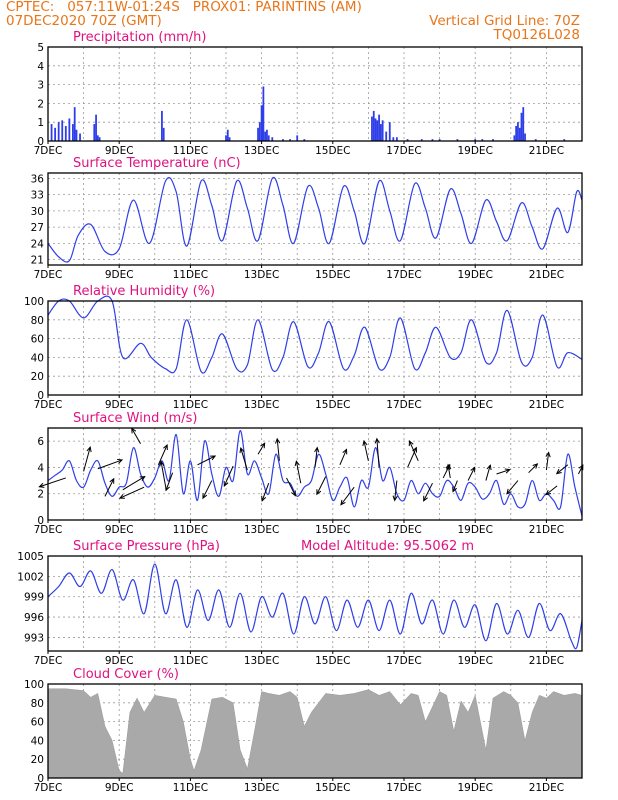 The height and width of the screenshot is (800, 618). What do you see at coordinates (546, 405) in the screenshot?
I see `humidity-x-tick: 21DEC` at bounding box center [546, 405].